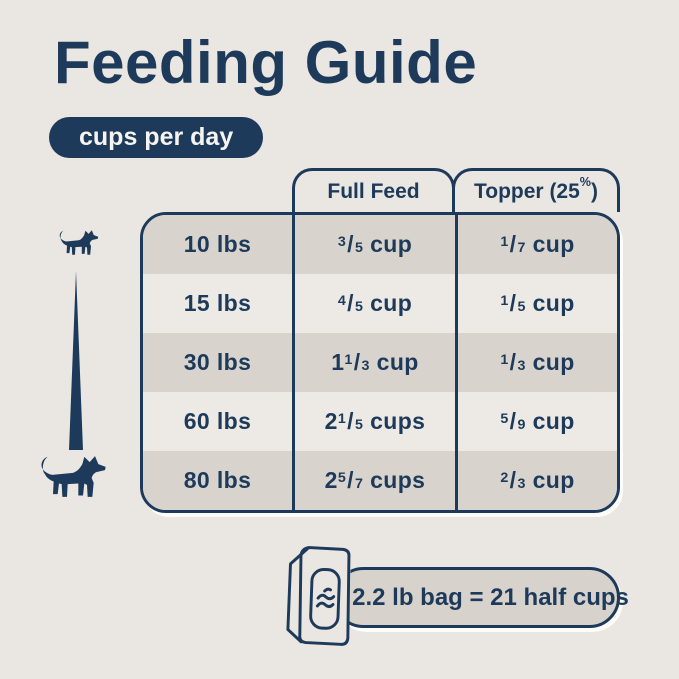 The height and width of the screenshot is (679, 679). What do you see at coordinates (536, 362) in the screenshot?
I see `topper-cell: 1/3 cup` at bounding box center [536, 362].